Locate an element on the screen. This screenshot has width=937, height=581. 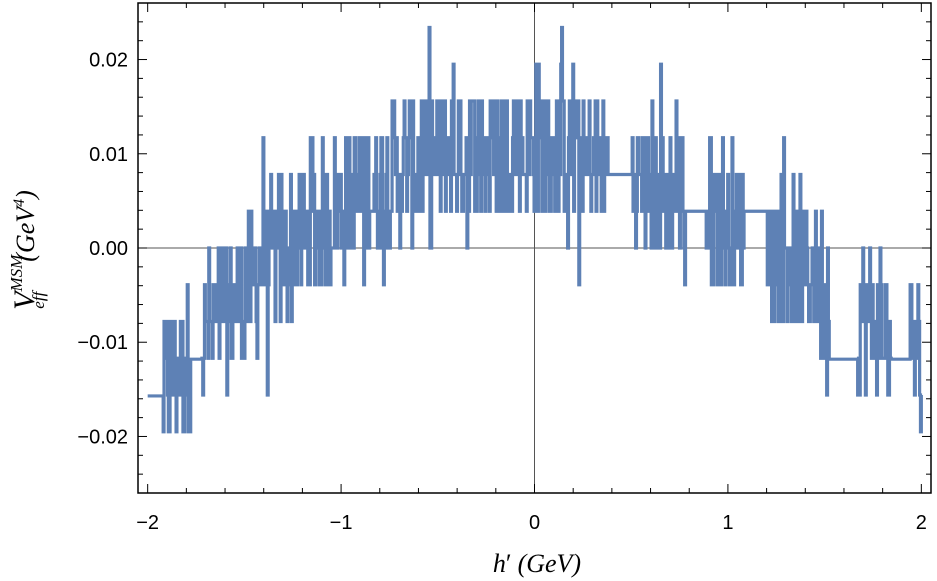
y-tick-label: −0.02 is located at coordinates (102, 437).